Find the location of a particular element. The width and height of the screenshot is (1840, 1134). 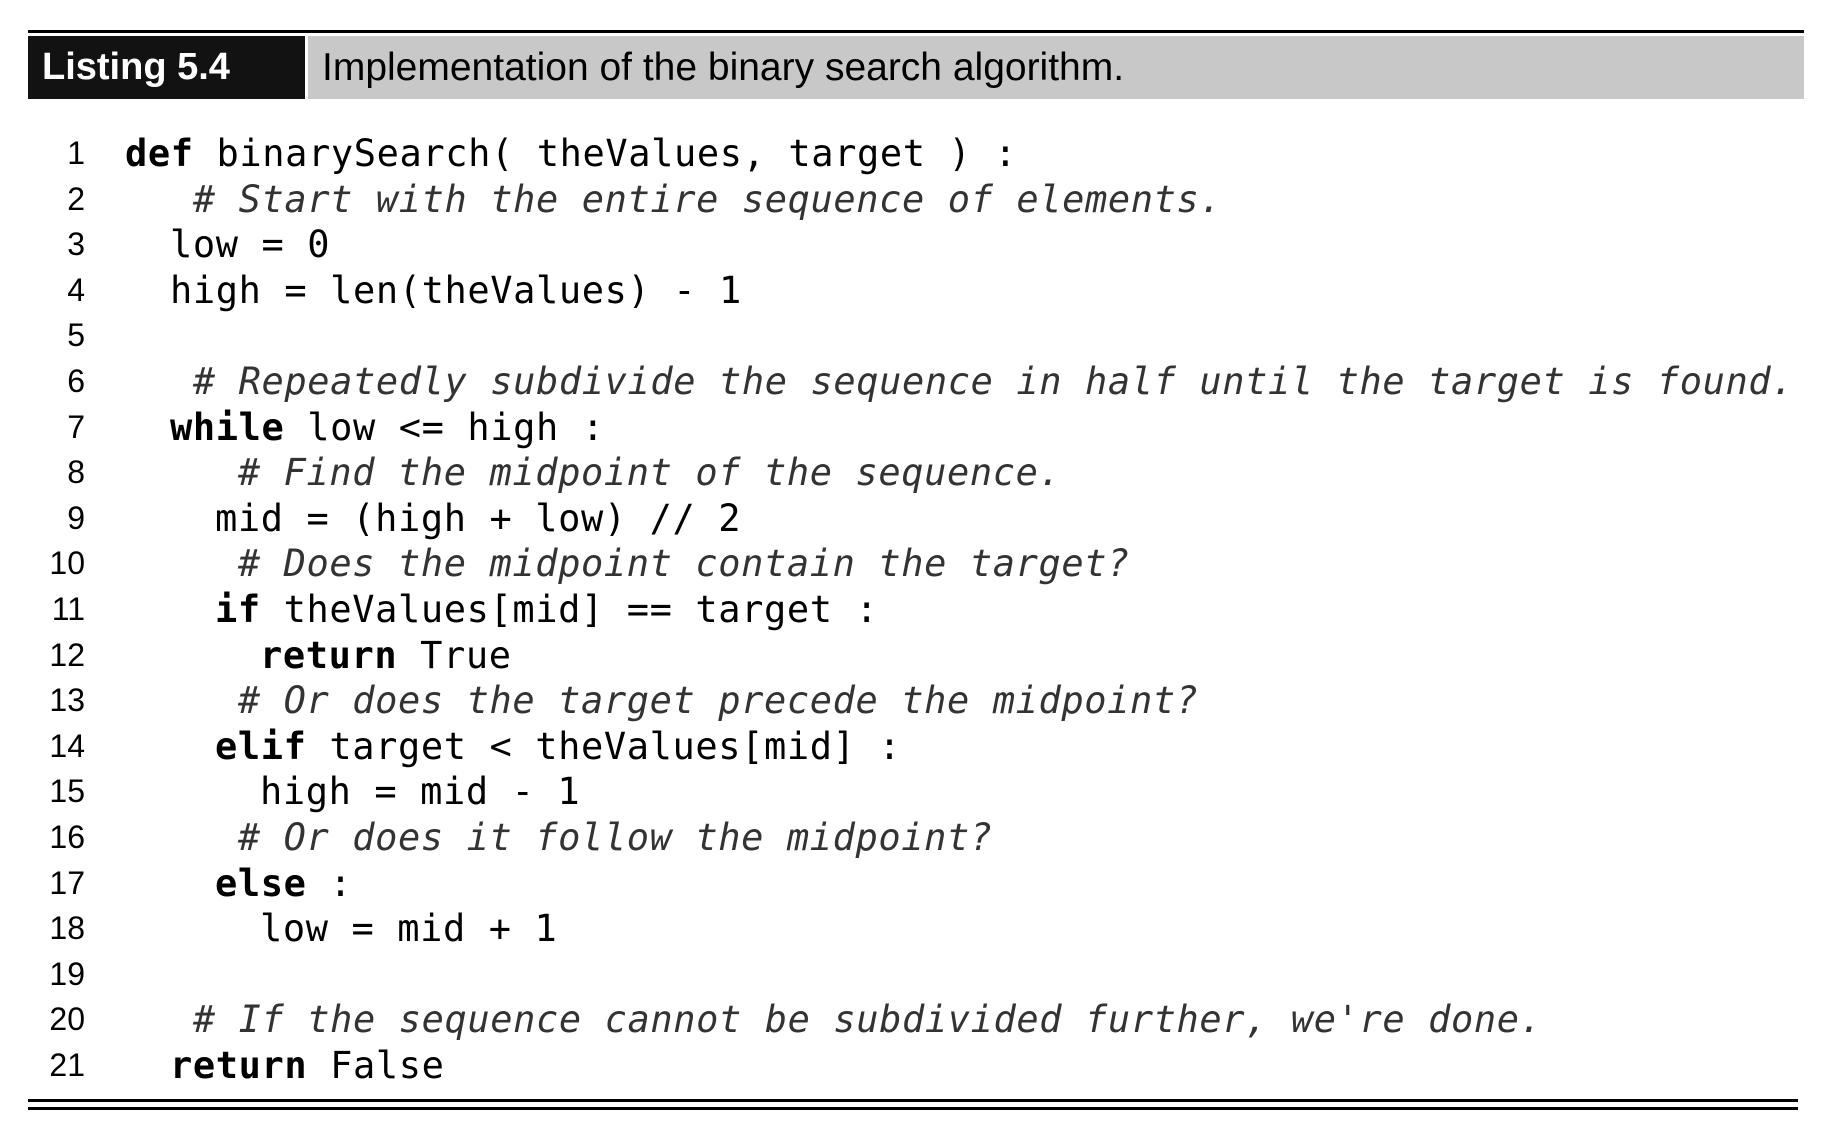

top-rule is located at coordinates (916, 31).